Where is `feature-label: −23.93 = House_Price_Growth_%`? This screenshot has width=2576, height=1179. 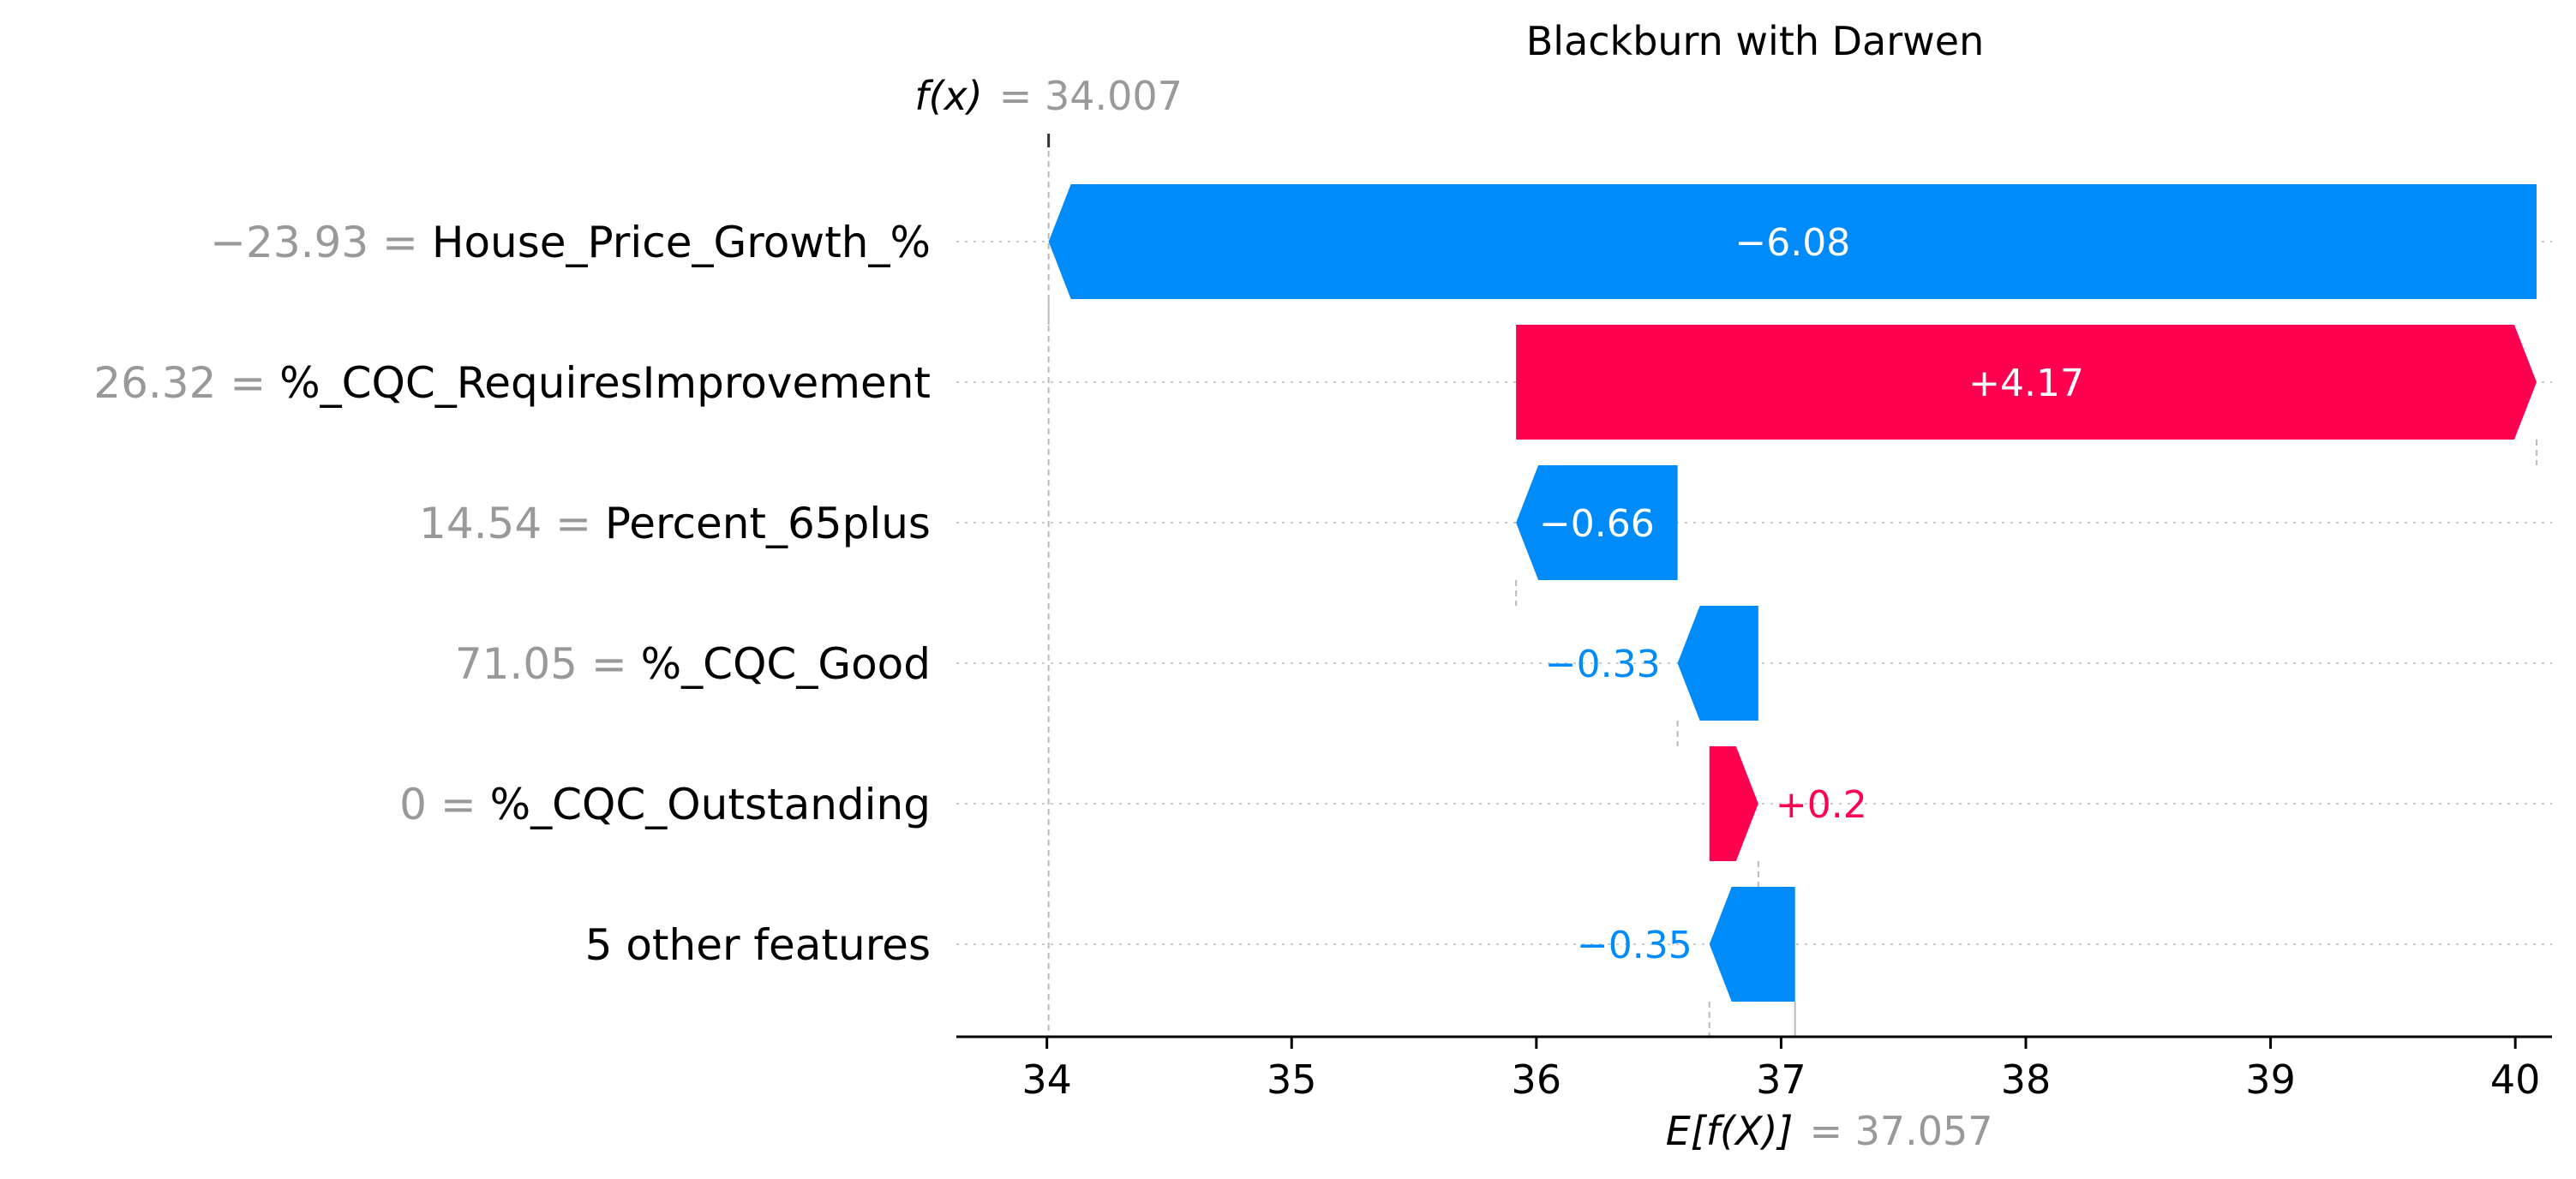 feature-label: −23.93 = House_Price_Growth_% is located at coordinates (570, 242).